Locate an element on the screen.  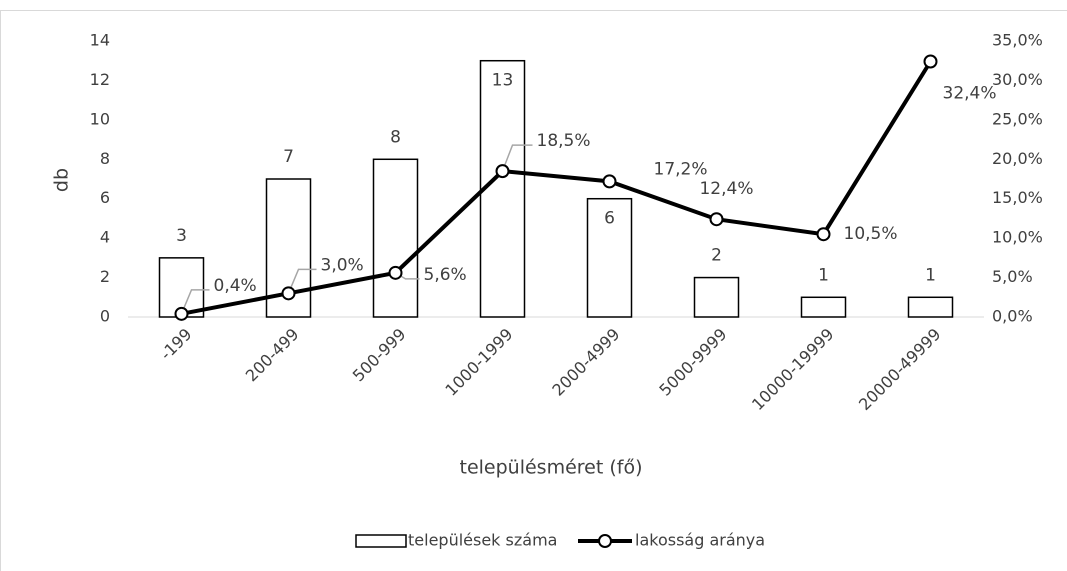
bar-value-label: 7 is located at coordinates (288, 157).